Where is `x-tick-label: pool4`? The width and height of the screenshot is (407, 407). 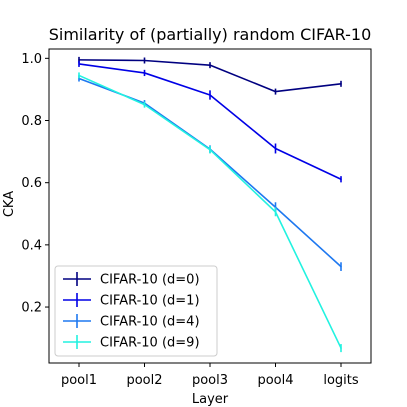 x-tick-label: pool4 is located at coordinates (275, 380).